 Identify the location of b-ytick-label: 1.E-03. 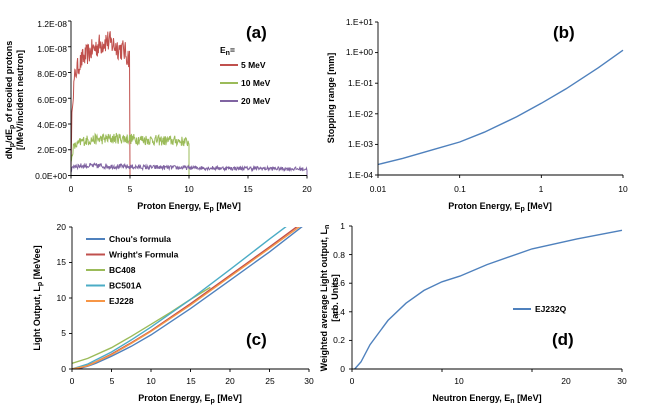
(360, 144).